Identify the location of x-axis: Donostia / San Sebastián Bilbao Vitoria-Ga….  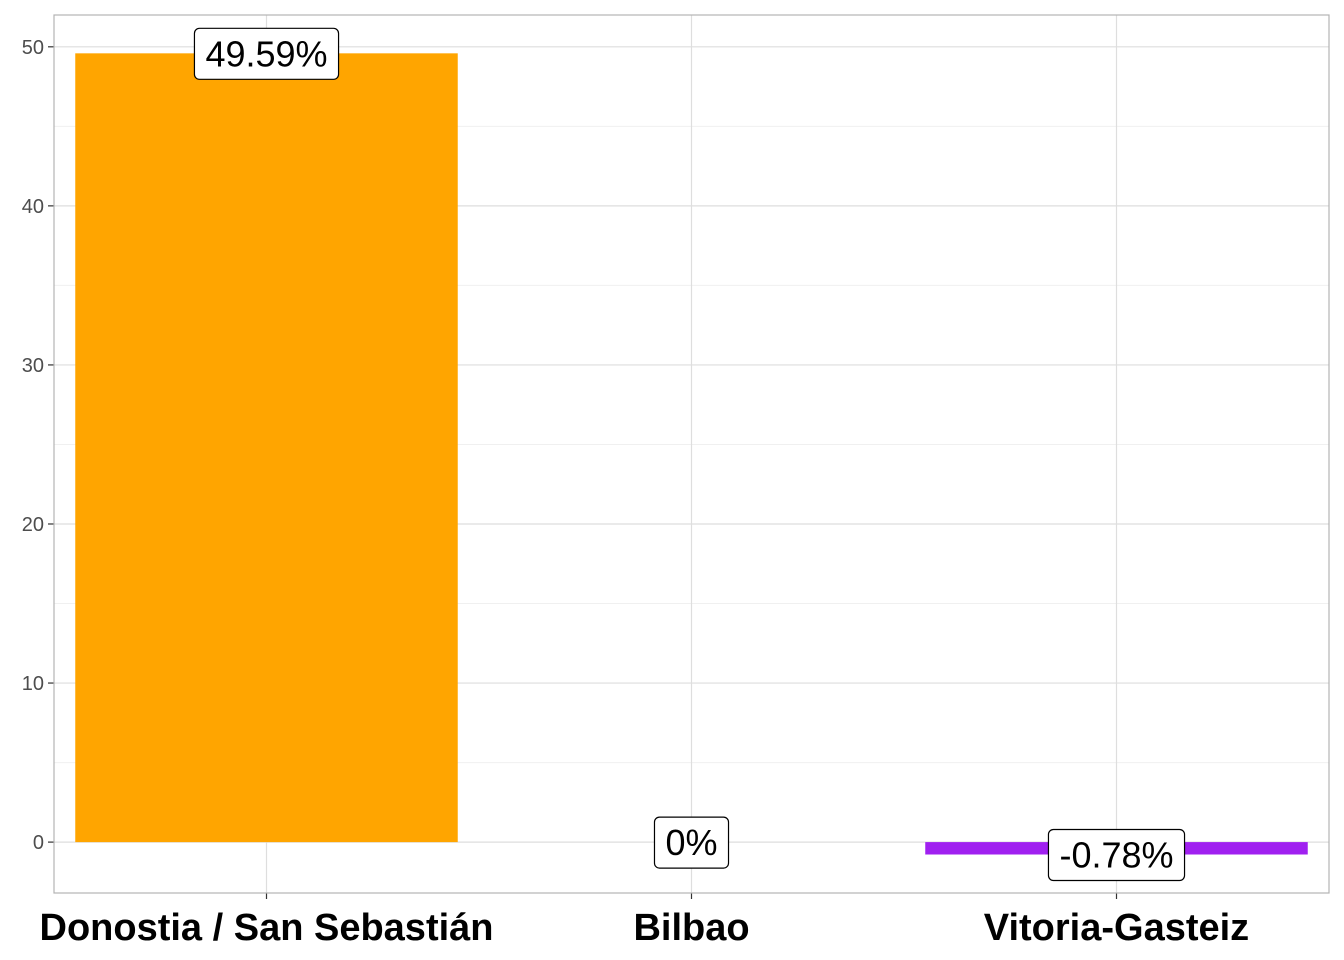
(644, 921).